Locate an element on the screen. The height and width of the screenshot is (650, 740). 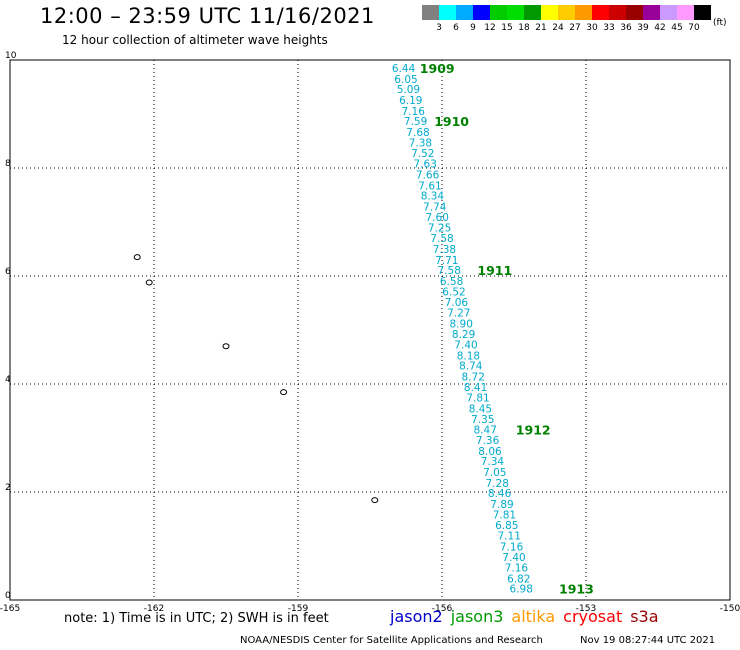
y-tick-label: 0 is located at coordinates (8, 596).